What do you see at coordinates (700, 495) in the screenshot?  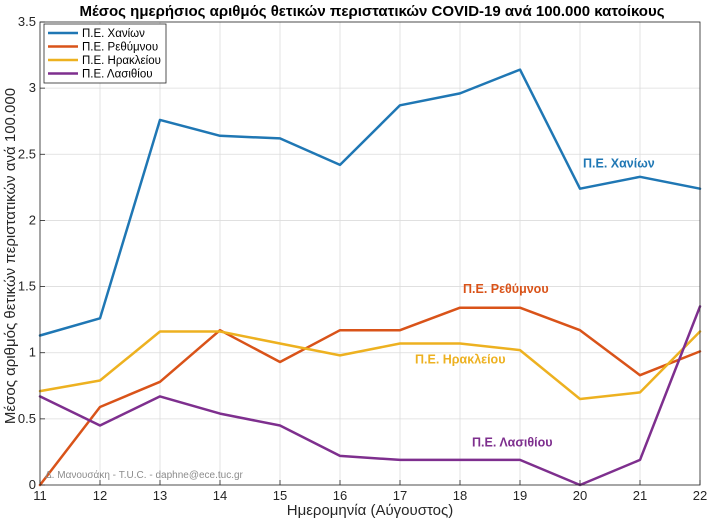 I see `x-tick-label: 22` at bounding box center [700, 495].